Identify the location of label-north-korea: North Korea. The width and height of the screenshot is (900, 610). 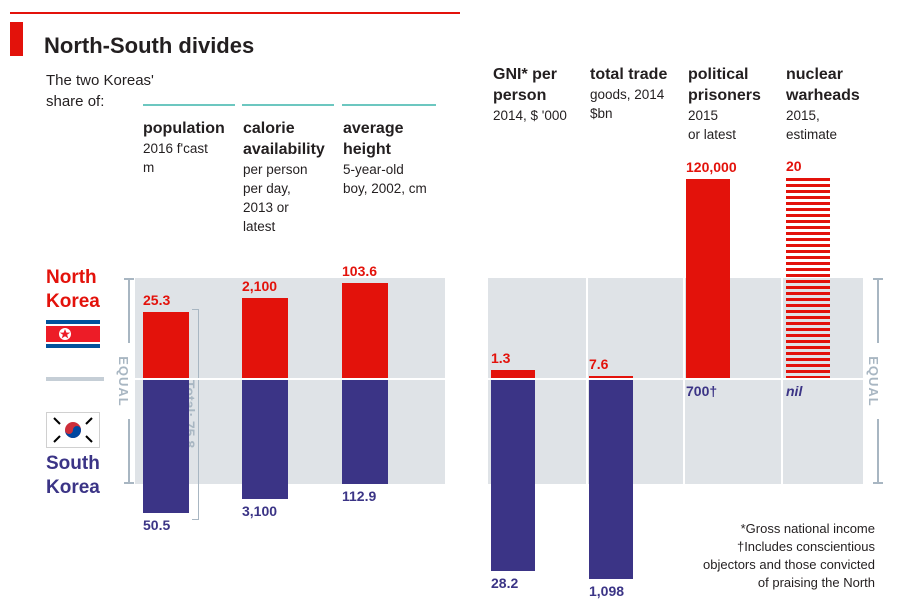
(73, 289).